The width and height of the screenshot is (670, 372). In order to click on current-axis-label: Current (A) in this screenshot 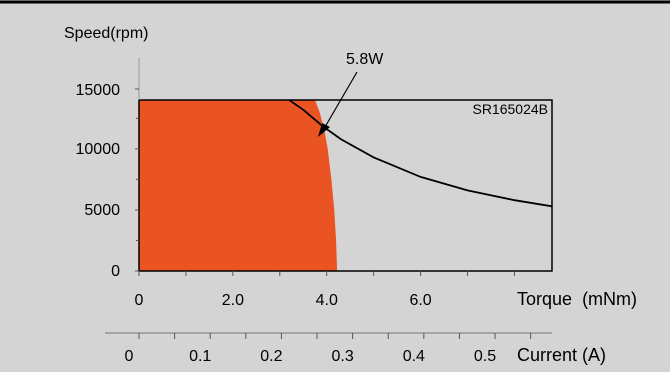, I will do `click(561, 355)`.